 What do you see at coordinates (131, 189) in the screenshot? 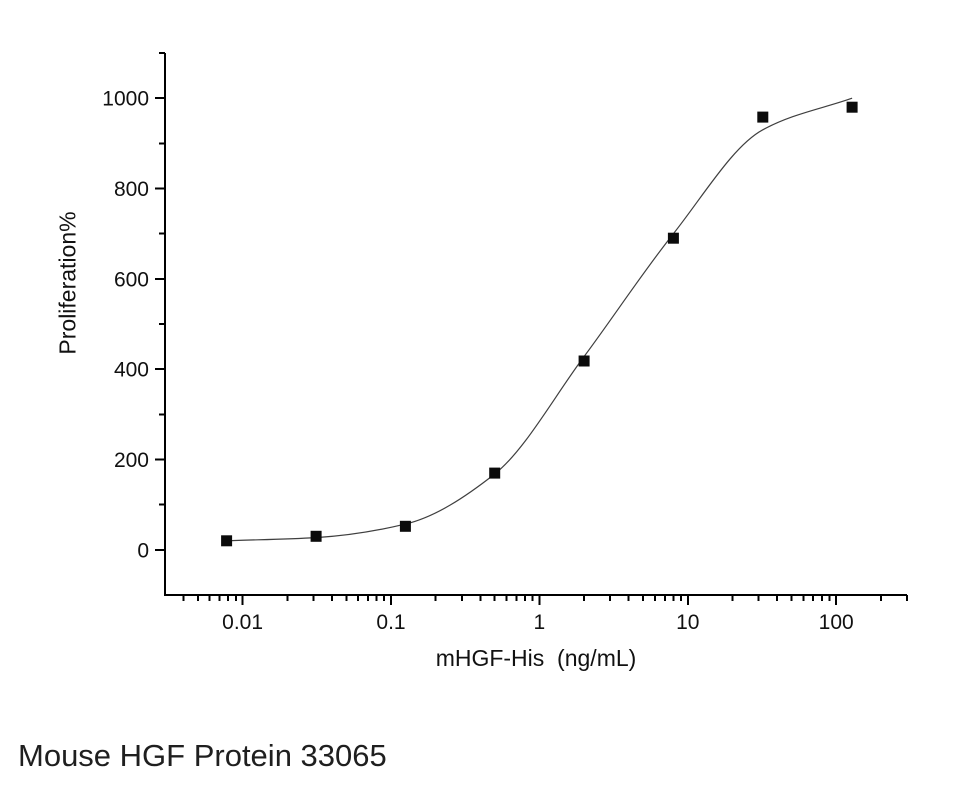
I see `y-tick-label: 800` at bounding box center [131, 189].